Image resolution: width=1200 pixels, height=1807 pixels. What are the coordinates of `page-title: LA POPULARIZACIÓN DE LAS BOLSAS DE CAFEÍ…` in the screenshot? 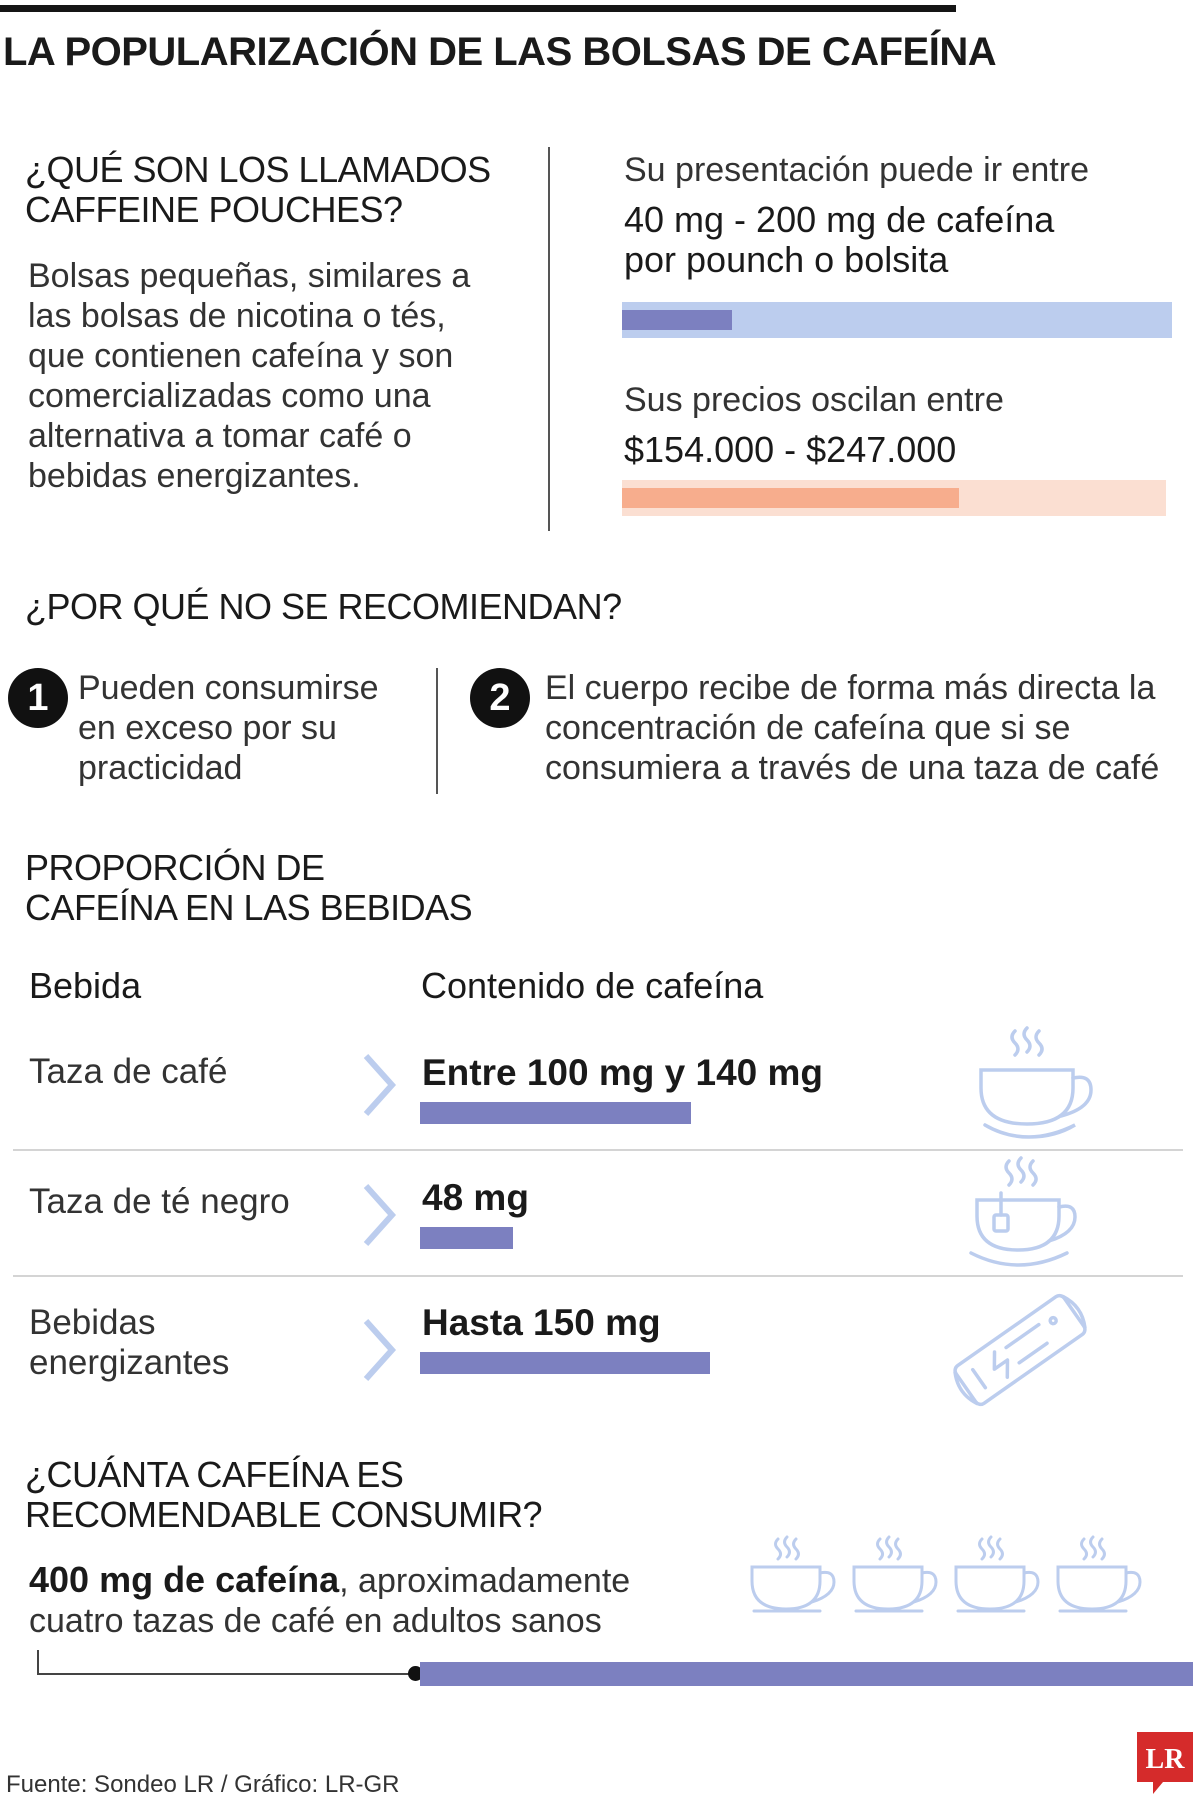 It's located at (500, 52).